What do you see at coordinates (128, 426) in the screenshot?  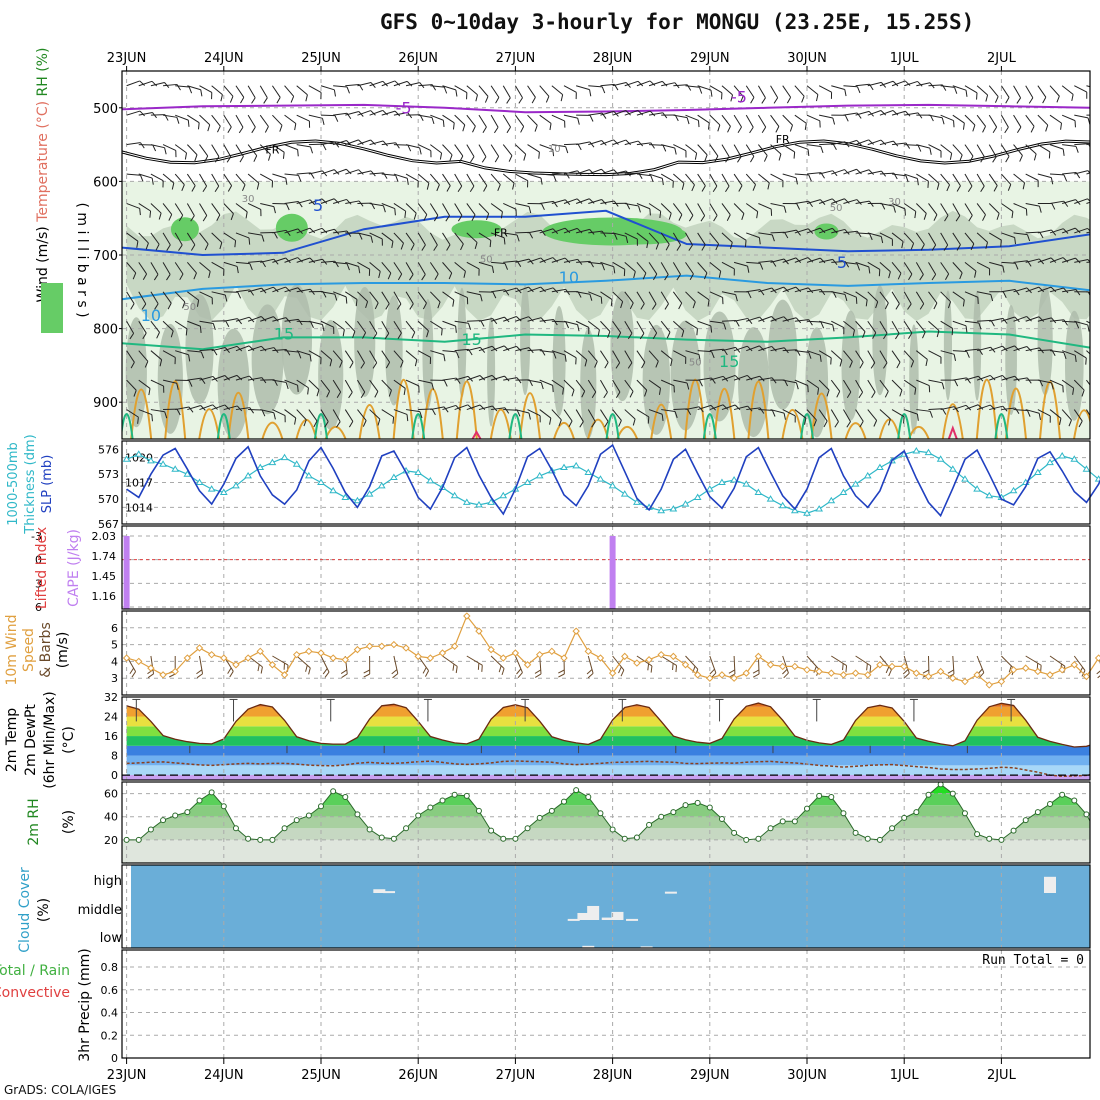 I see `temperature-contour-low` at bounding box center [128, 426].